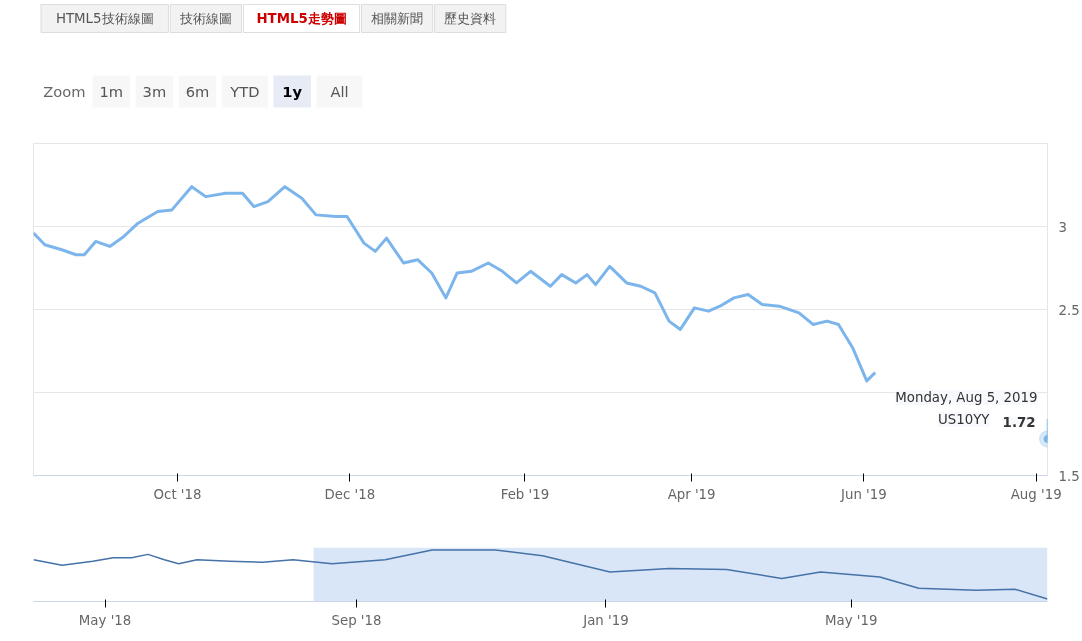 The width and height of the screenshot is (1082, 641). What do you see at coordinates (339, 91) in the screenshot?
I see `text: All` at bounding box center [339, 91].